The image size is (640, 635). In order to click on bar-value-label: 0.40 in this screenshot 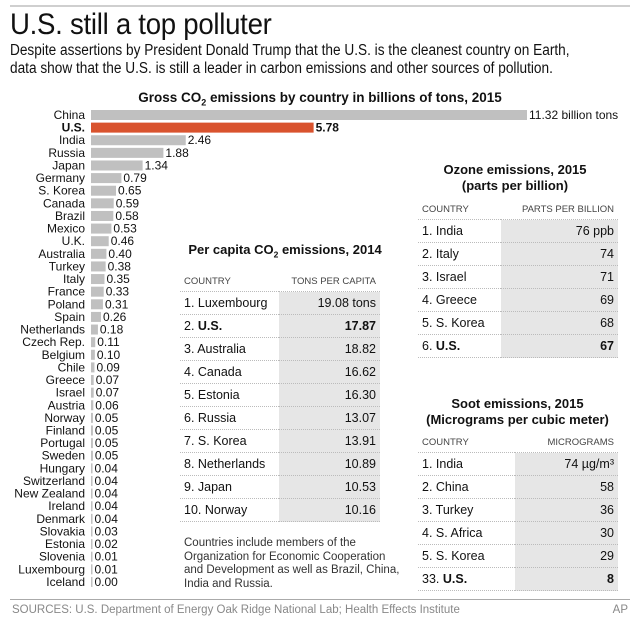, I will do `click(120, 254)`.